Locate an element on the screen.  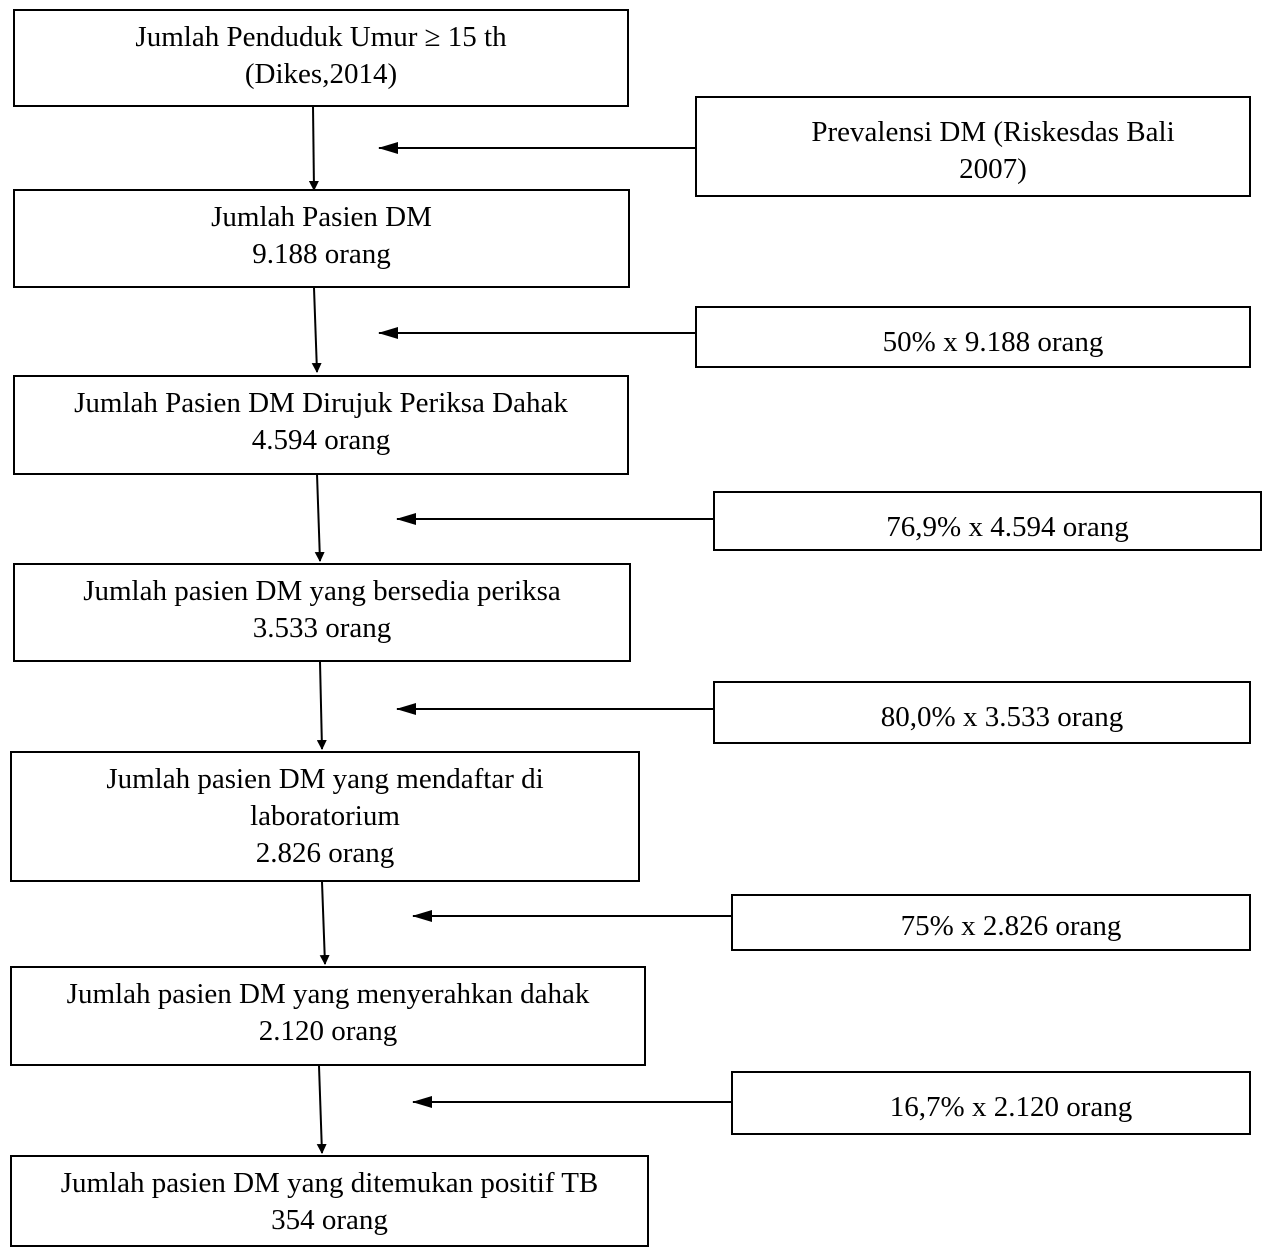
step-count: 354 orang is located at coordinates (329, 1220).